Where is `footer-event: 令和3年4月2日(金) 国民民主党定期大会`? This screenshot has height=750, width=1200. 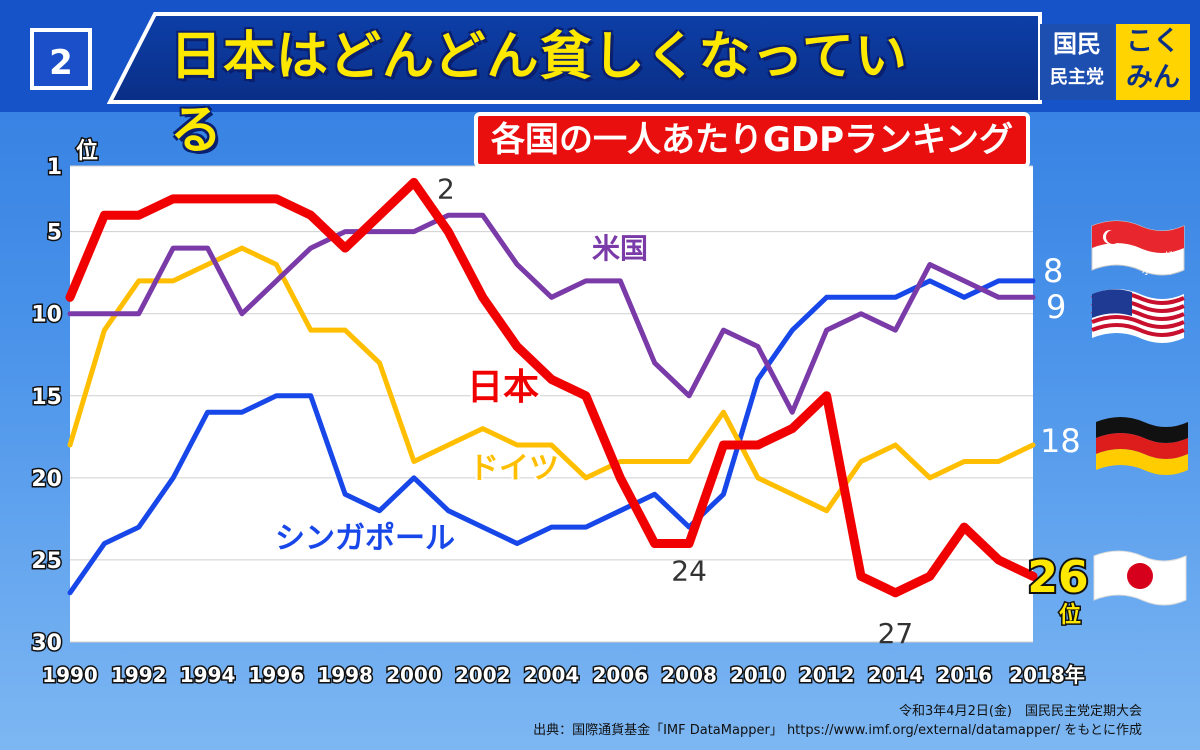 footer-event: 令和3年4月2日(金) 国民民主党定期大会 is located at coordinates (1020, 711).